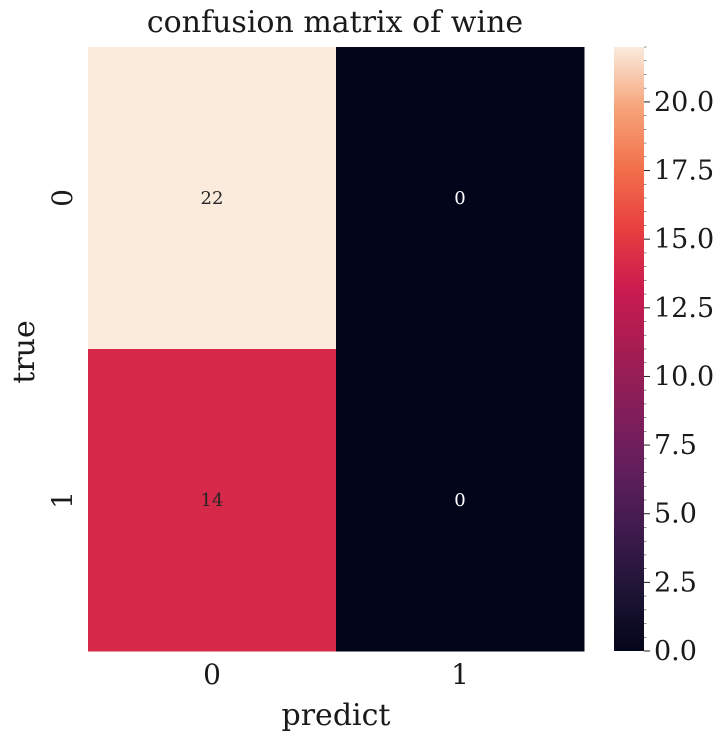 The width and height of the screenshot is (718, 740). What do you see at coordinates (684, 171) in the screenshot?
I see `colorbar-tick-label: 17.5` at bounding box center [684, 171].